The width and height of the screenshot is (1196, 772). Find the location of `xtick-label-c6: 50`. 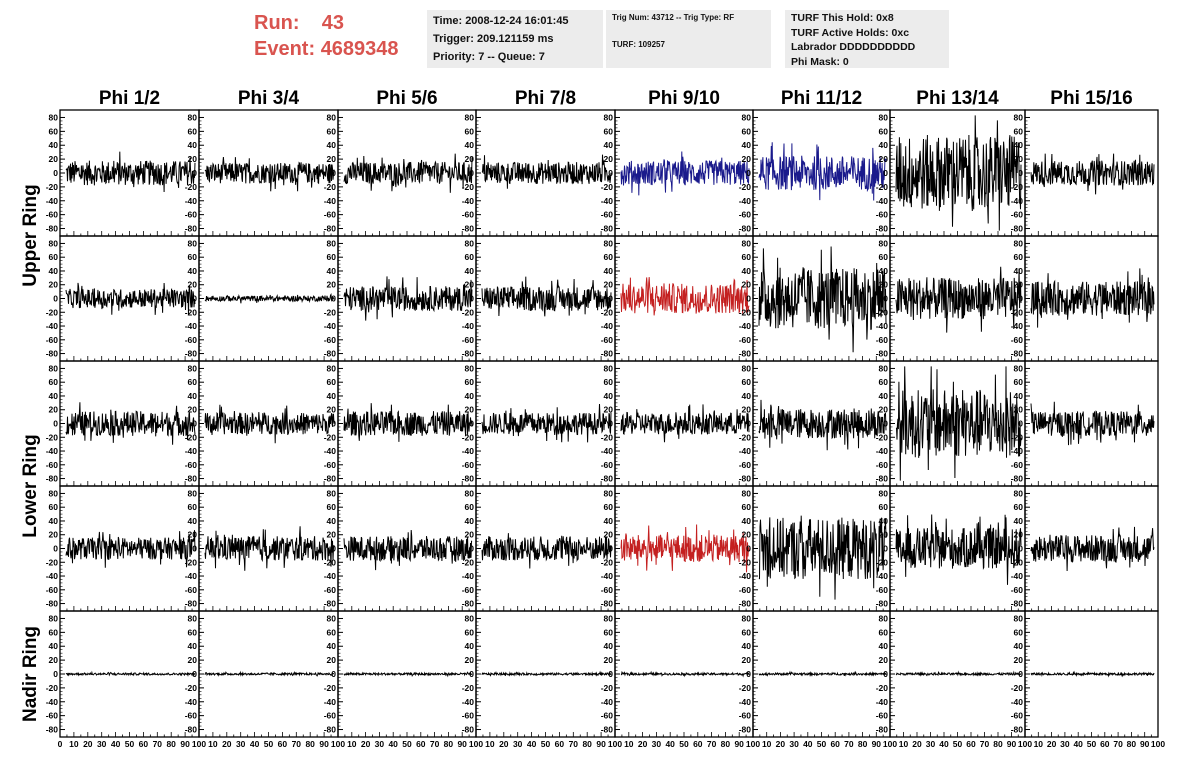

xtick-label-c6: 50 is located at coordinates (822, 744).